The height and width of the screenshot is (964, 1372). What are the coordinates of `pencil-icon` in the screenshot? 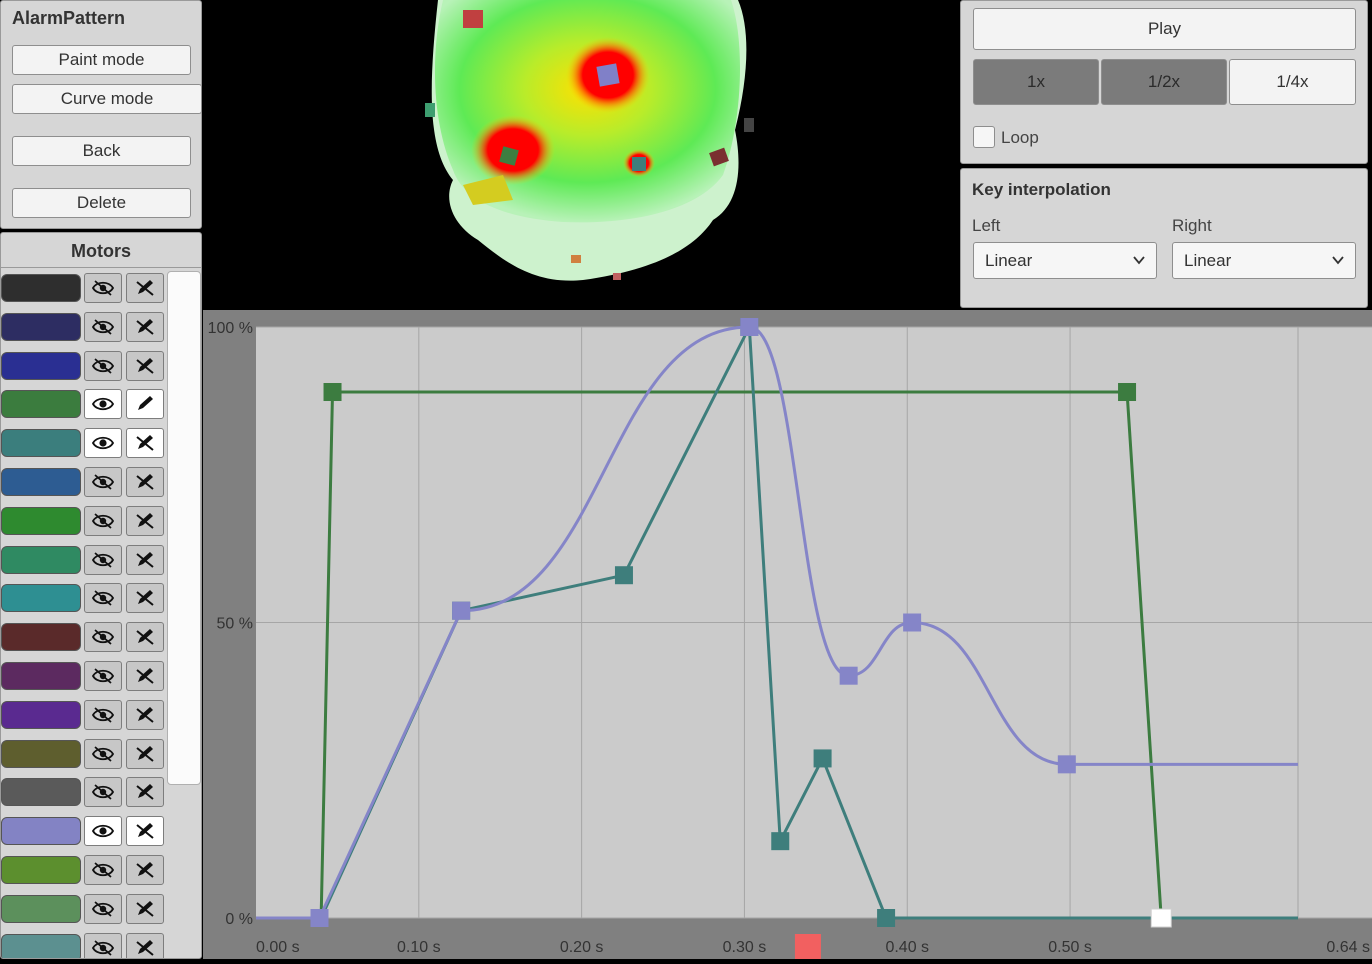 It's located at (145, 404).